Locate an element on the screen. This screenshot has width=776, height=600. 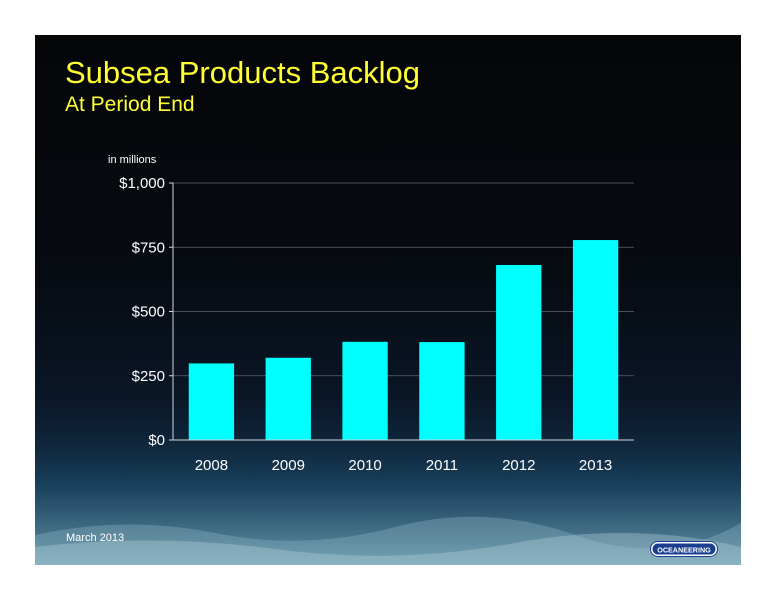
x-tick-label: 2008 is located at coordinates (211, 465).